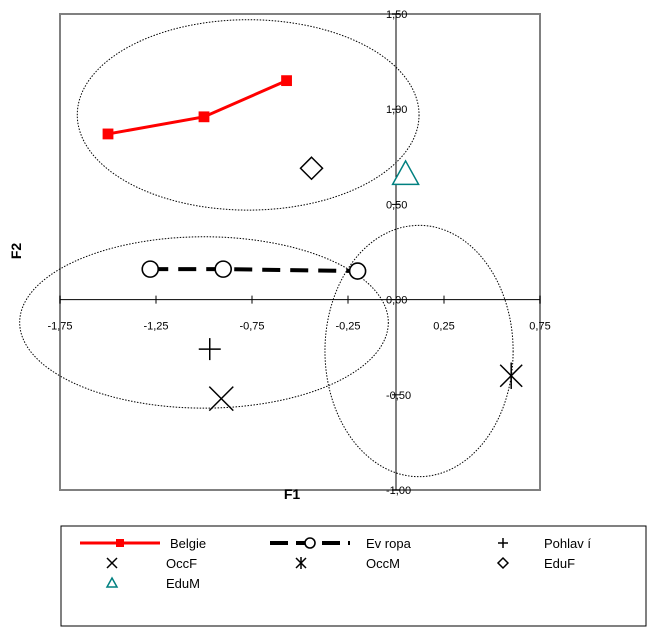  I want to click on legend-item-0: Belgie, so click(143, 543).